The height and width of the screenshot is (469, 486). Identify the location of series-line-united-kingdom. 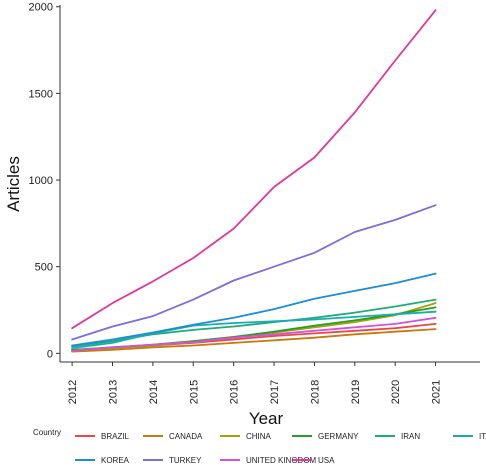
(254, 334).